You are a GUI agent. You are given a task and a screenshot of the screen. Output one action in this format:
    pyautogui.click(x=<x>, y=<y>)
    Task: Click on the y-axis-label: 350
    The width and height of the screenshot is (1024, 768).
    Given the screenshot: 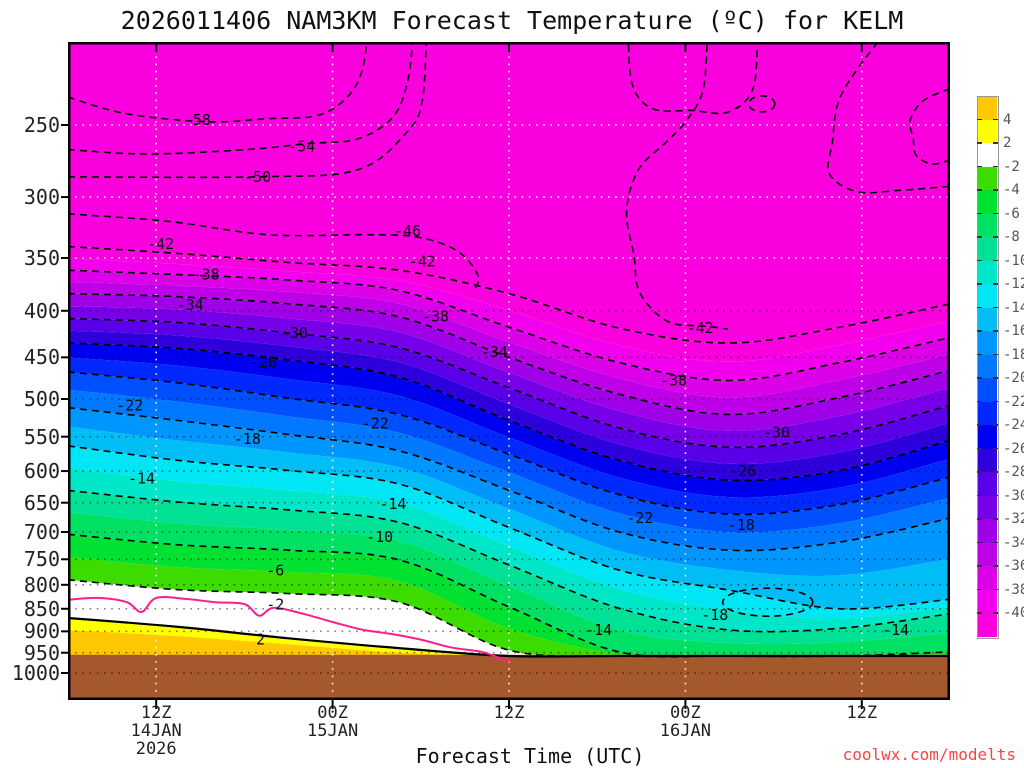 What is the action you would take?
    pyautogui.click(x=41, y=258)
    